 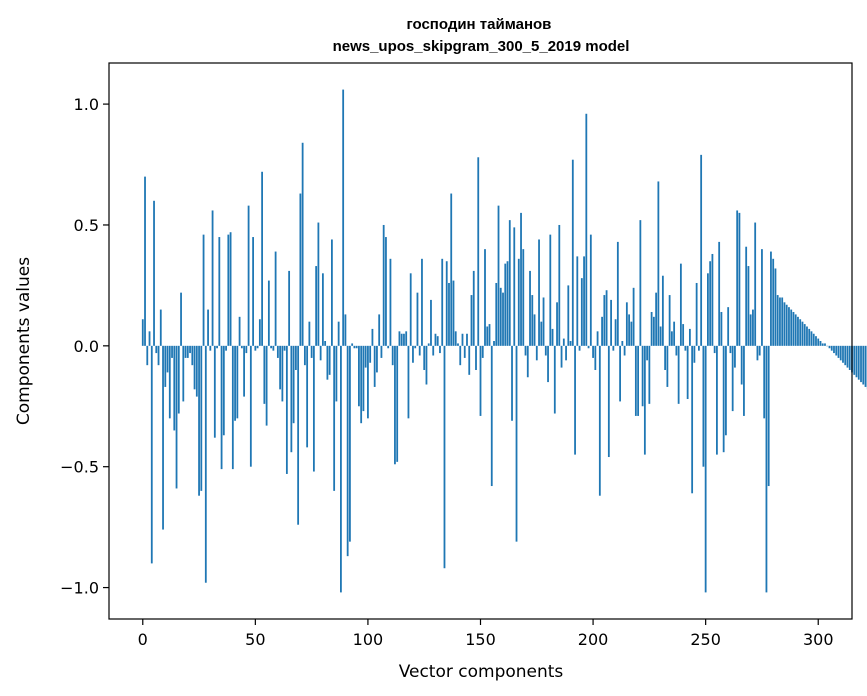 What do you see at coordinates (24, 341) in the screenshot?
I see `y-axis-label: Components values` at bounding box center [24, 341].